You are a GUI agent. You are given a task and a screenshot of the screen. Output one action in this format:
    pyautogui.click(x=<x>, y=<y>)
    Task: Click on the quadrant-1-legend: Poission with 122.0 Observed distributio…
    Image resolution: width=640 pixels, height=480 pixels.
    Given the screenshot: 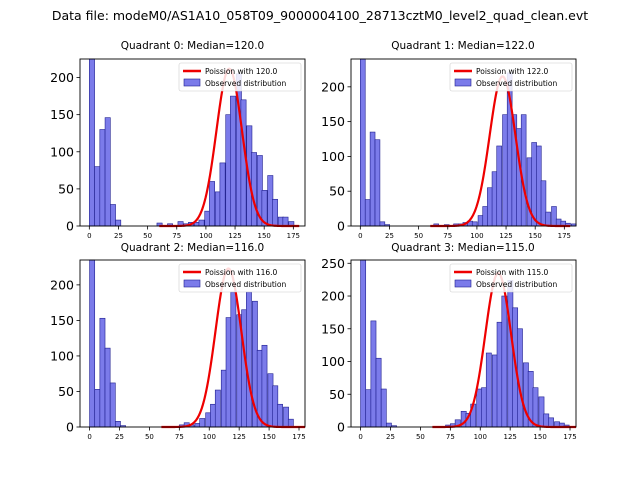 What is the action you would take?
    pyautogui.click(x=511, y=77)
    